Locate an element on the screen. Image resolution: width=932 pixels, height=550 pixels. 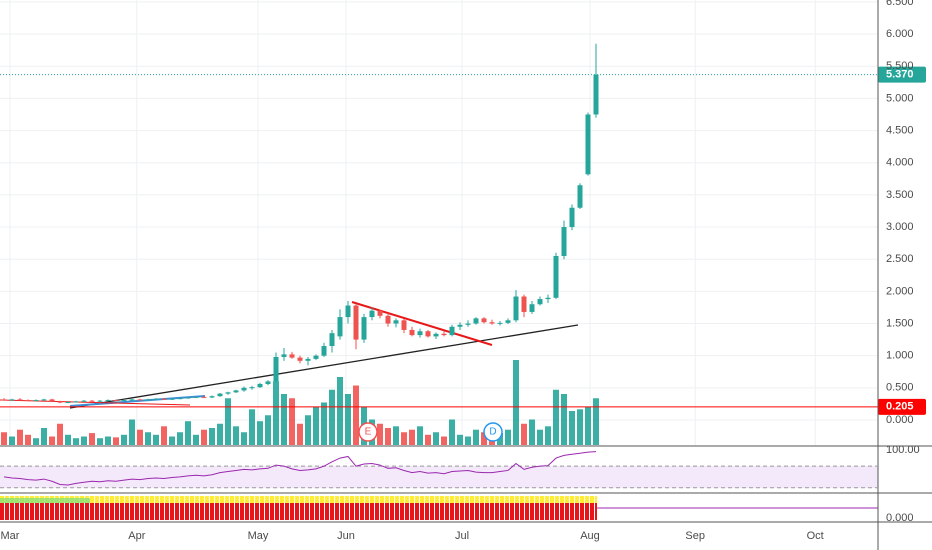
x-tick-label: Aug is located at coordinates (590, 536).